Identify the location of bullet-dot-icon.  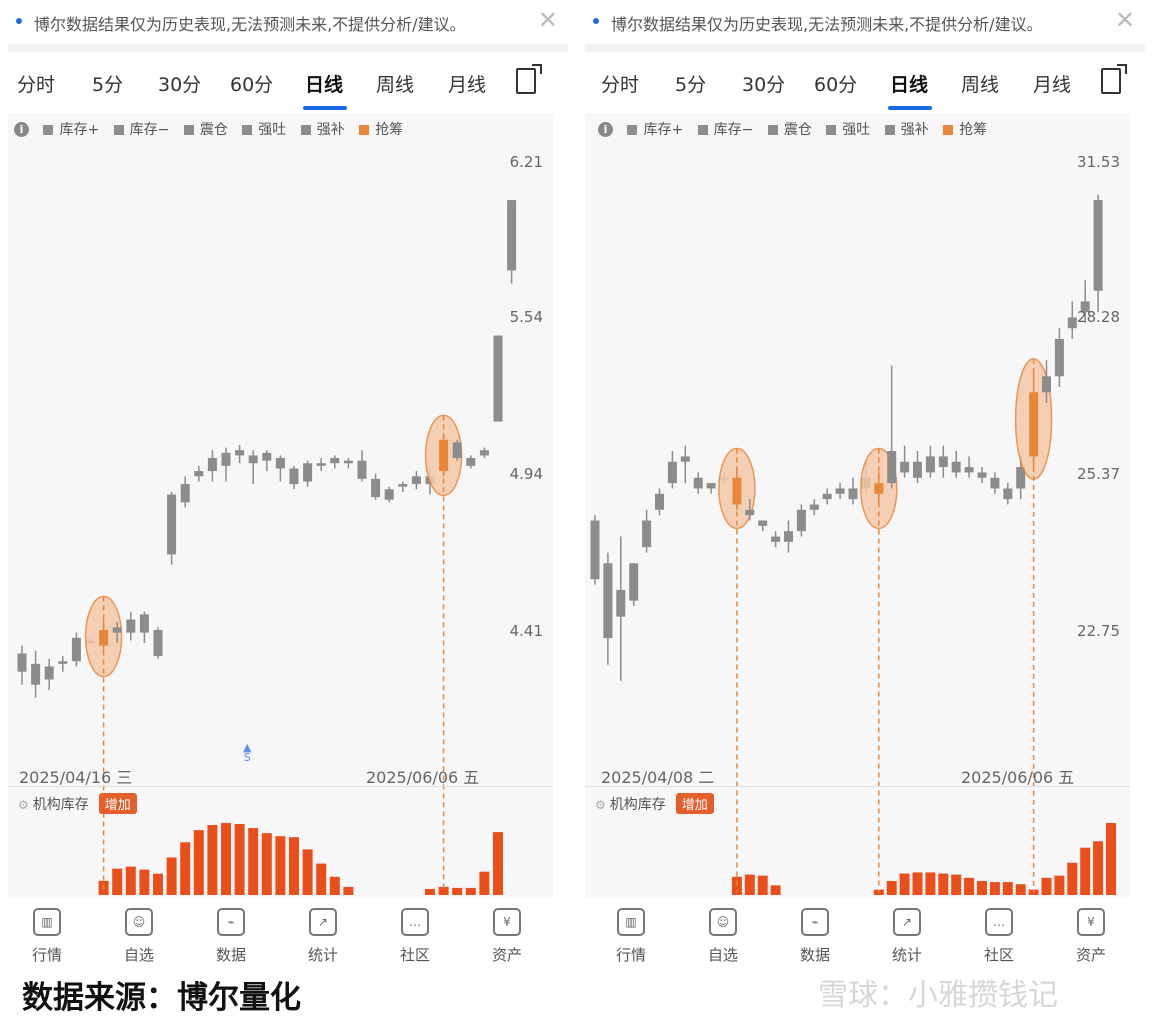
(19, 21).